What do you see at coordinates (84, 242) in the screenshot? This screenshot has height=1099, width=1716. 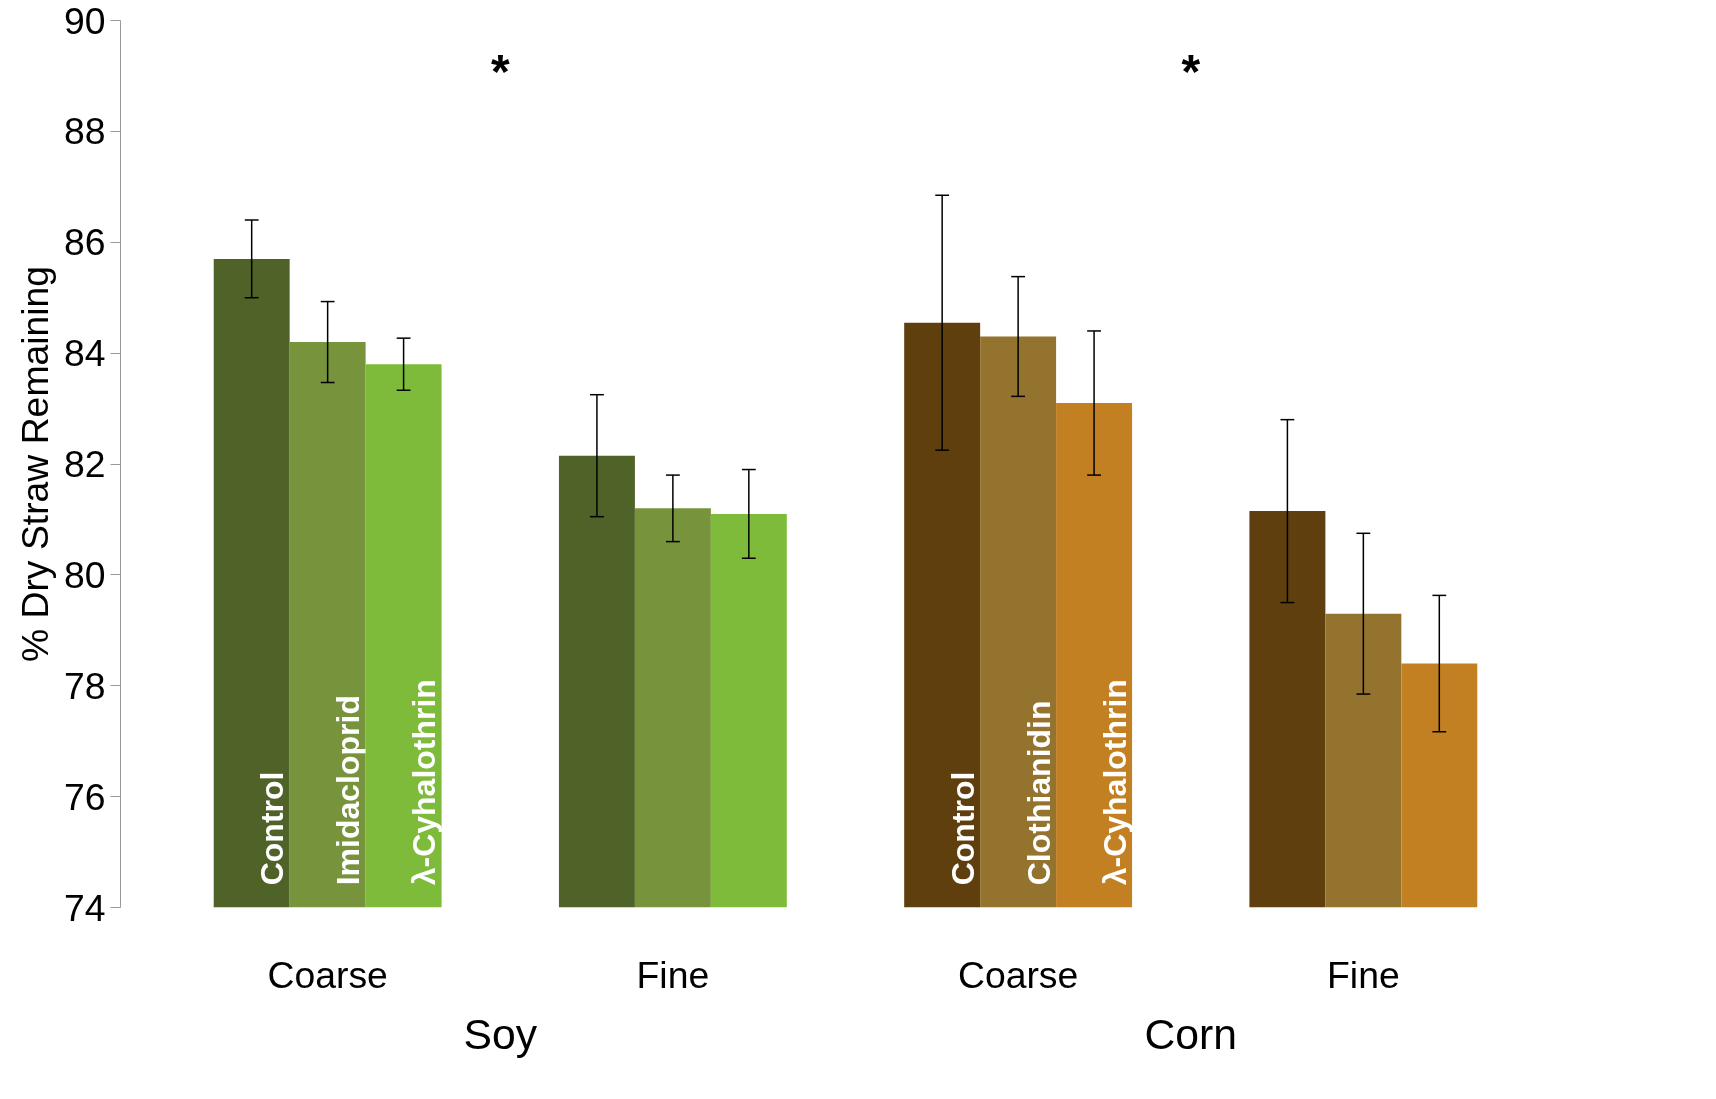 I see `y-tick-label: 86` at bounding box center [84, 242].